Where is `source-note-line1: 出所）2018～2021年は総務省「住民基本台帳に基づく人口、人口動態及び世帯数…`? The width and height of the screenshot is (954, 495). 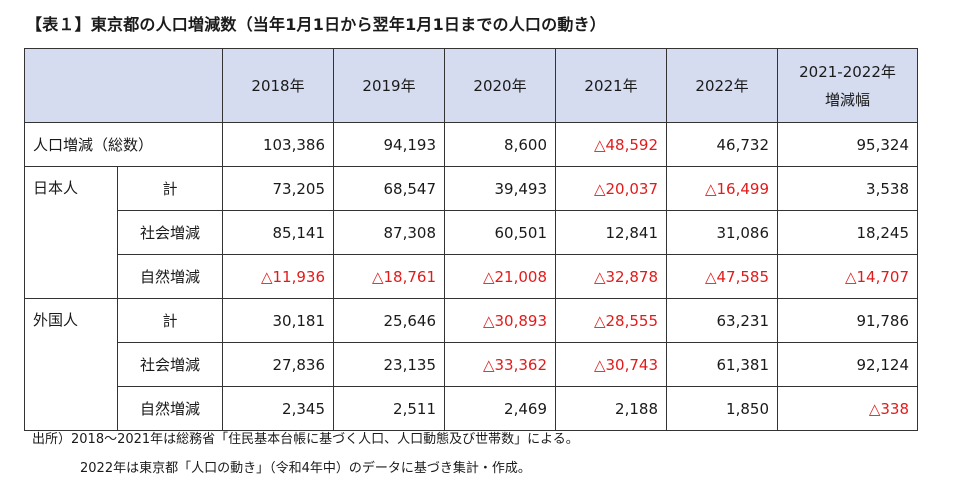
source-note-line1: 出所）2018～2021年は総務省「住民基本台帳に基づく人口、人口動態及び世帯数… is located at coordinates (305, 439).